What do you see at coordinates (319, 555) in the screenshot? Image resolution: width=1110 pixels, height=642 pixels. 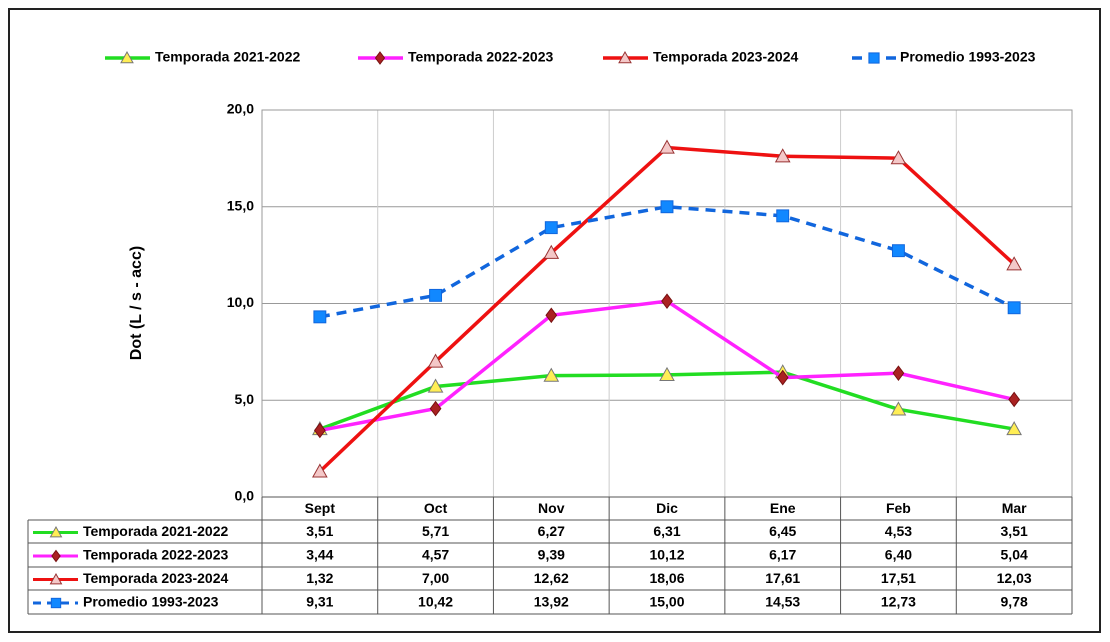 I see `table-cell: 3,44` at bounding box center [319, 555].